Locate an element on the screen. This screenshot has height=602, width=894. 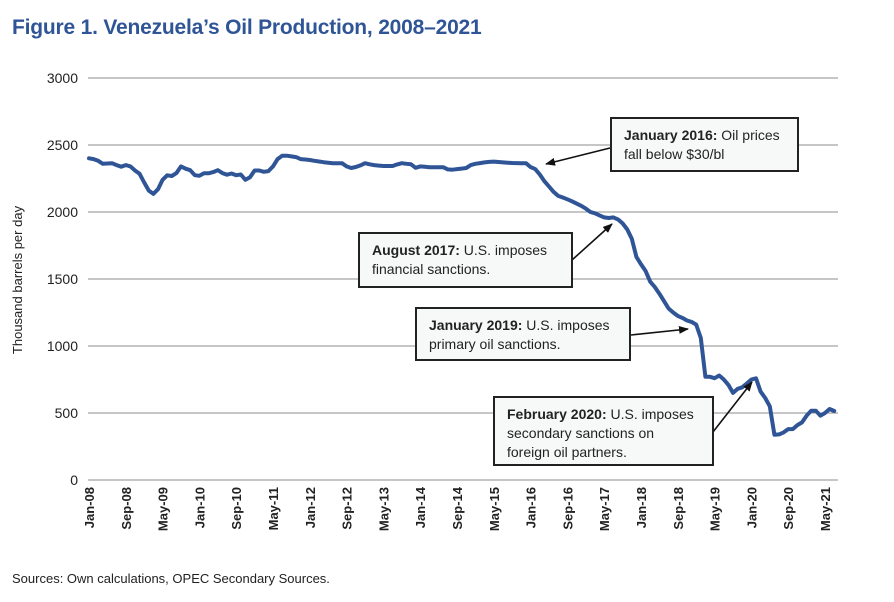
x-tick-label: Sep-20 is located at coordinates (788, 508).